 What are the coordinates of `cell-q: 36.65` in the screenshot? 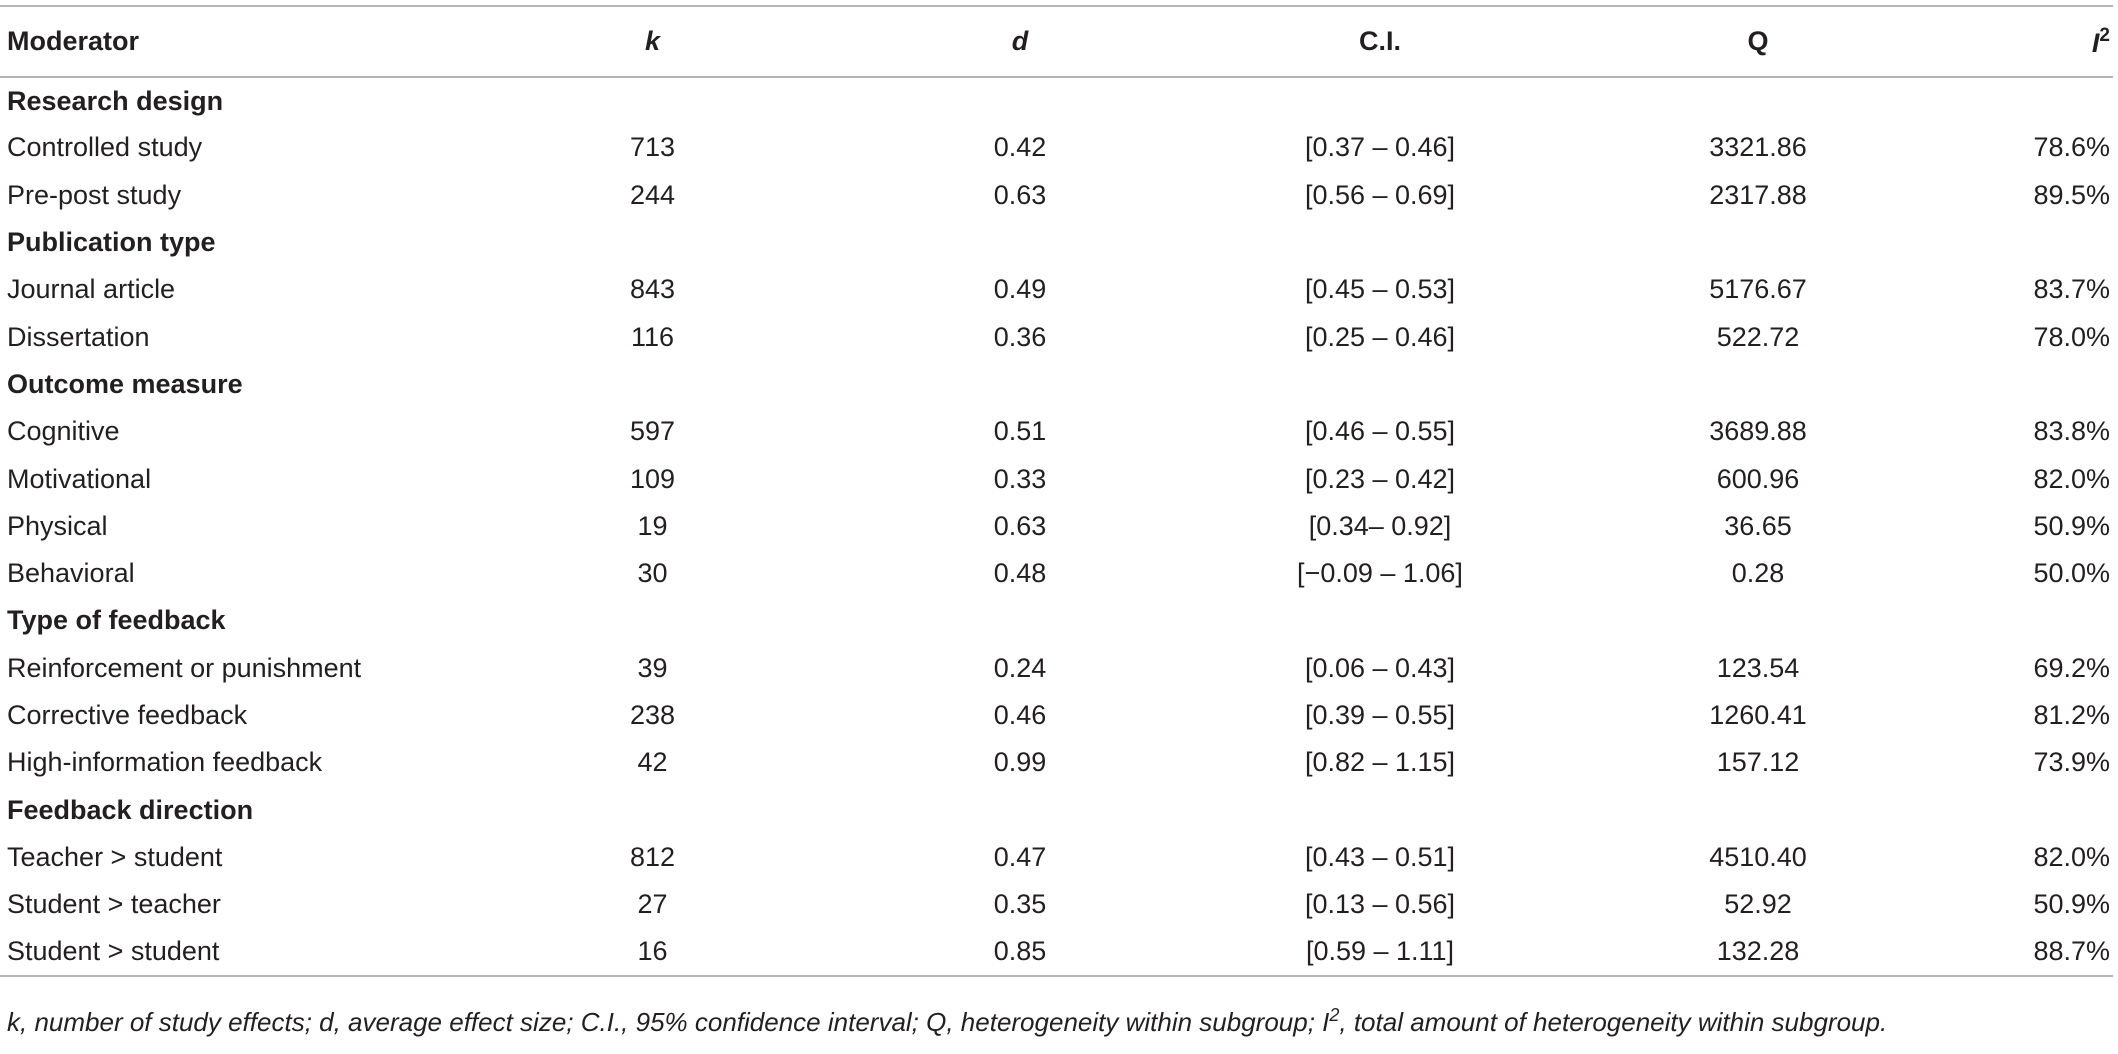 It's located at (1758, 525).